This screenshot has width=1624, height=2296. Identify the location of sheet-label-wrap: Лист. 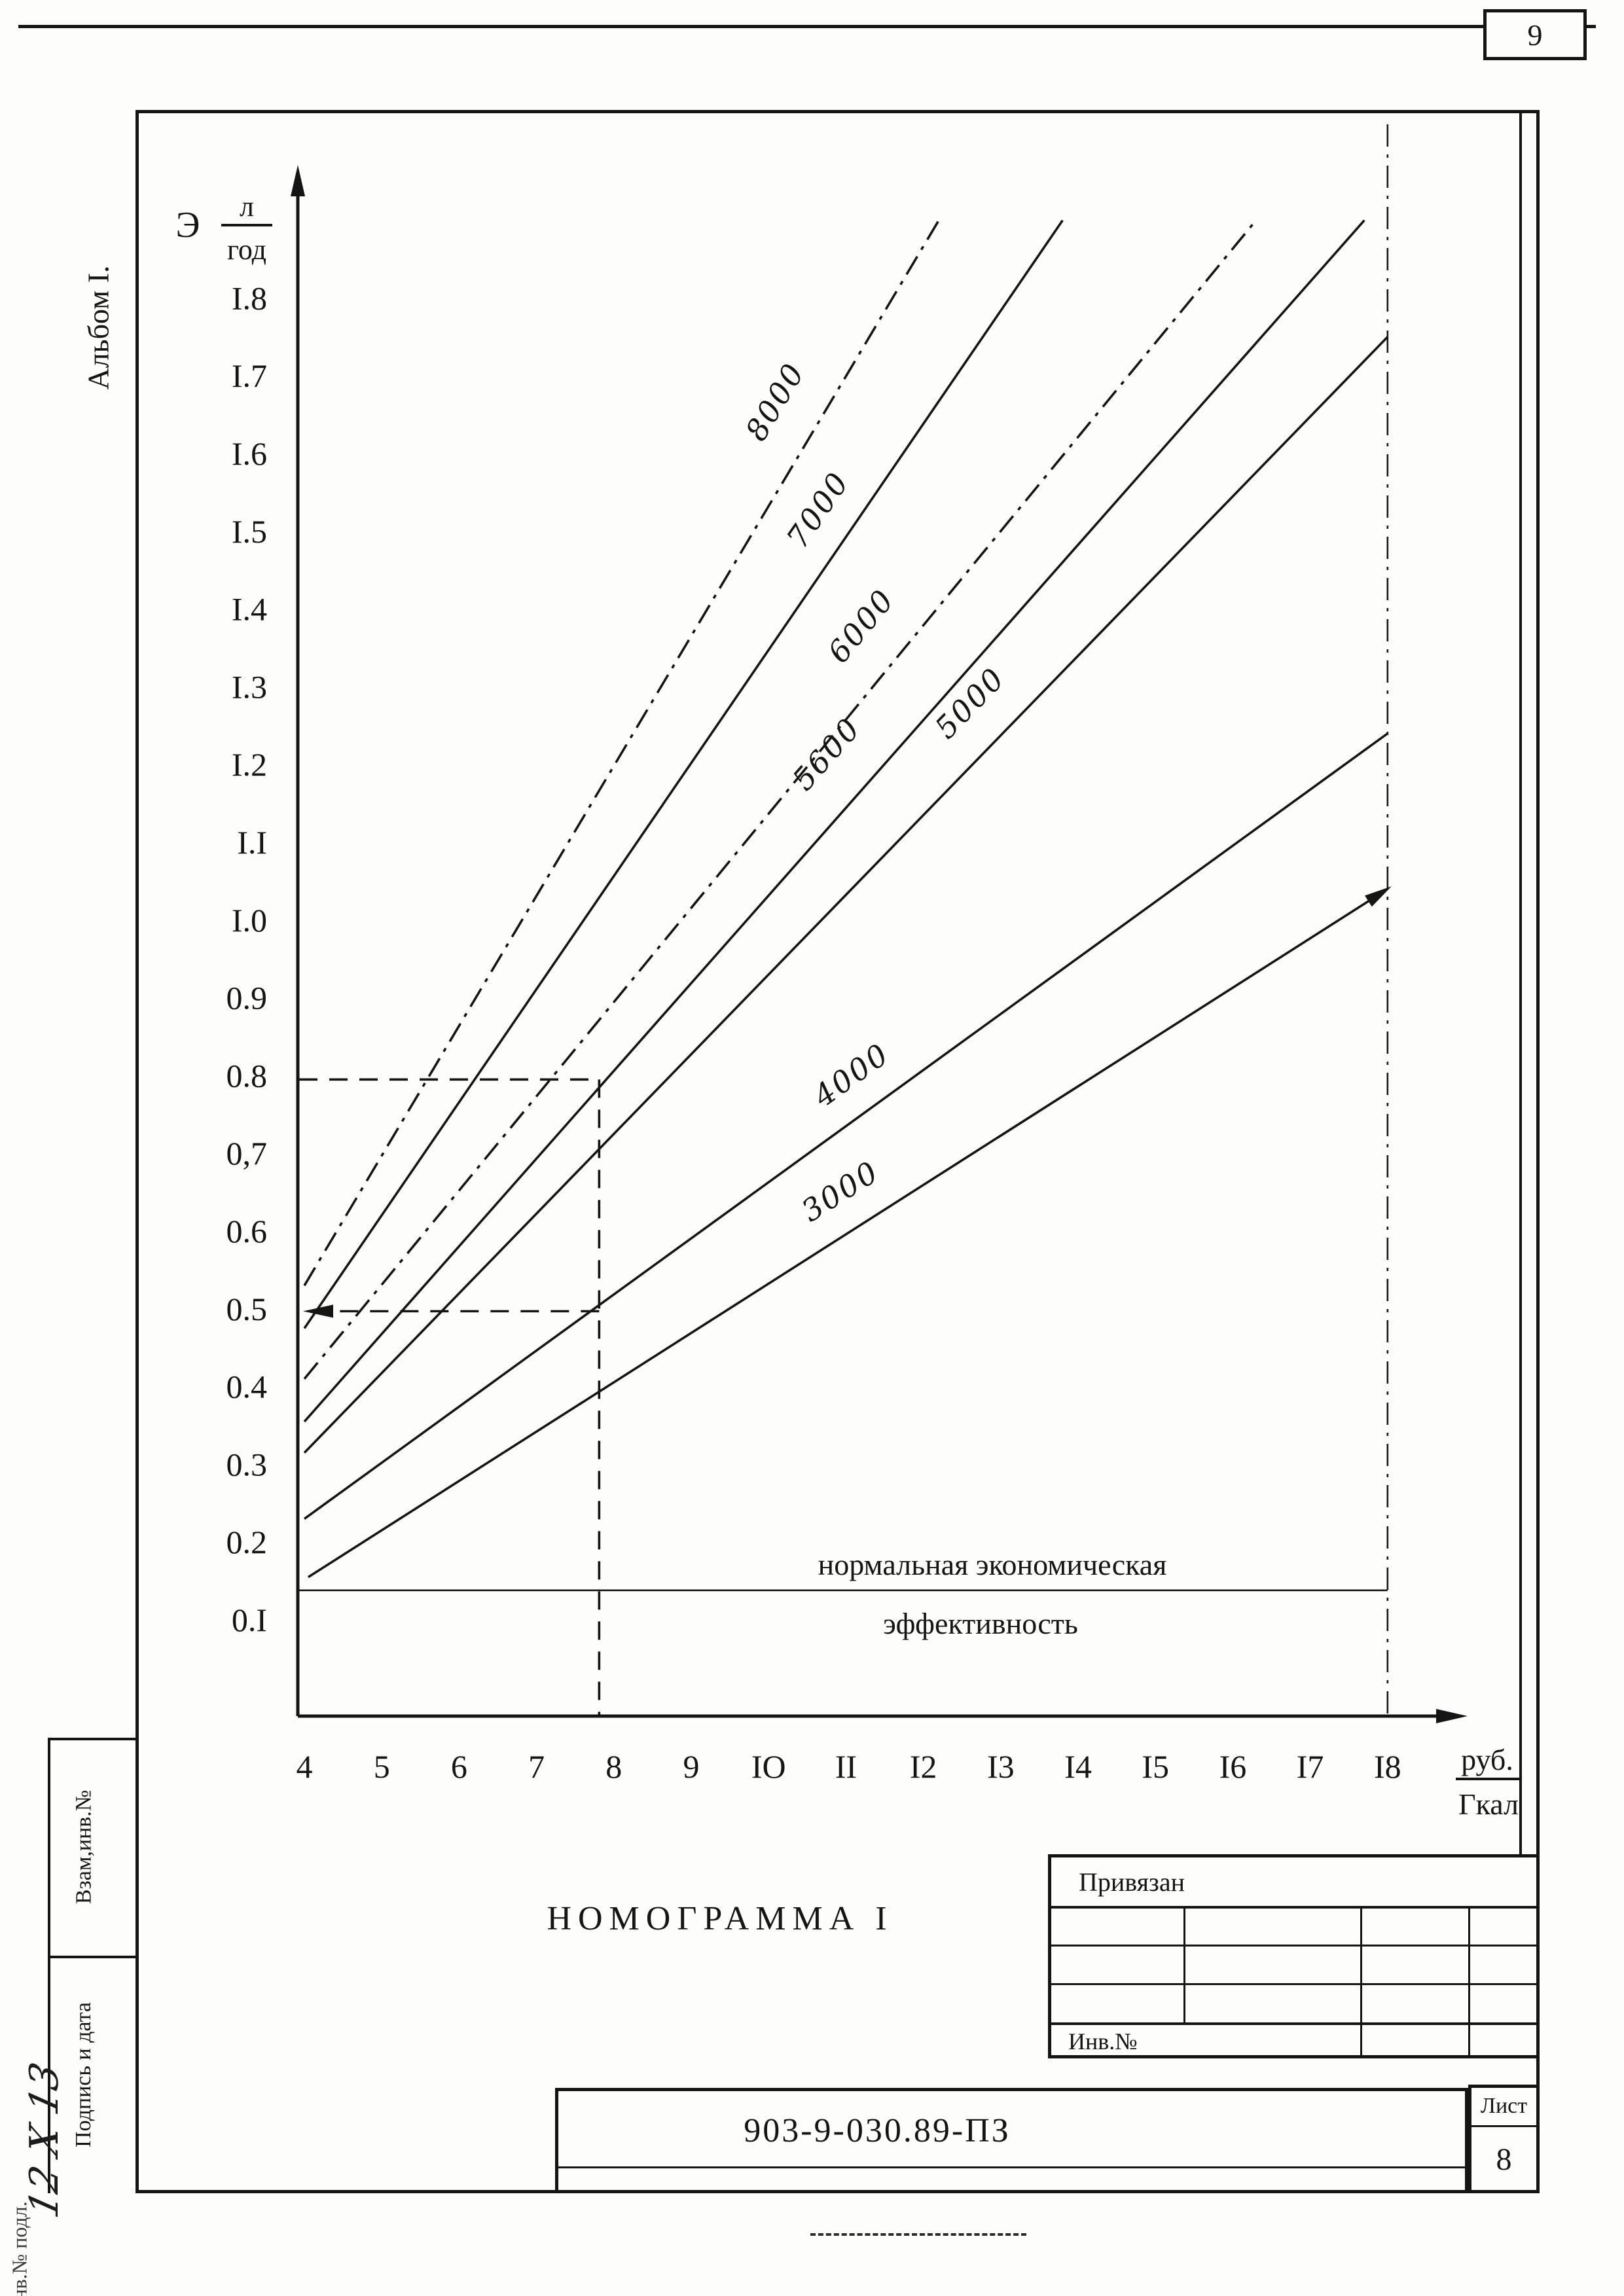
(1504, 2106).